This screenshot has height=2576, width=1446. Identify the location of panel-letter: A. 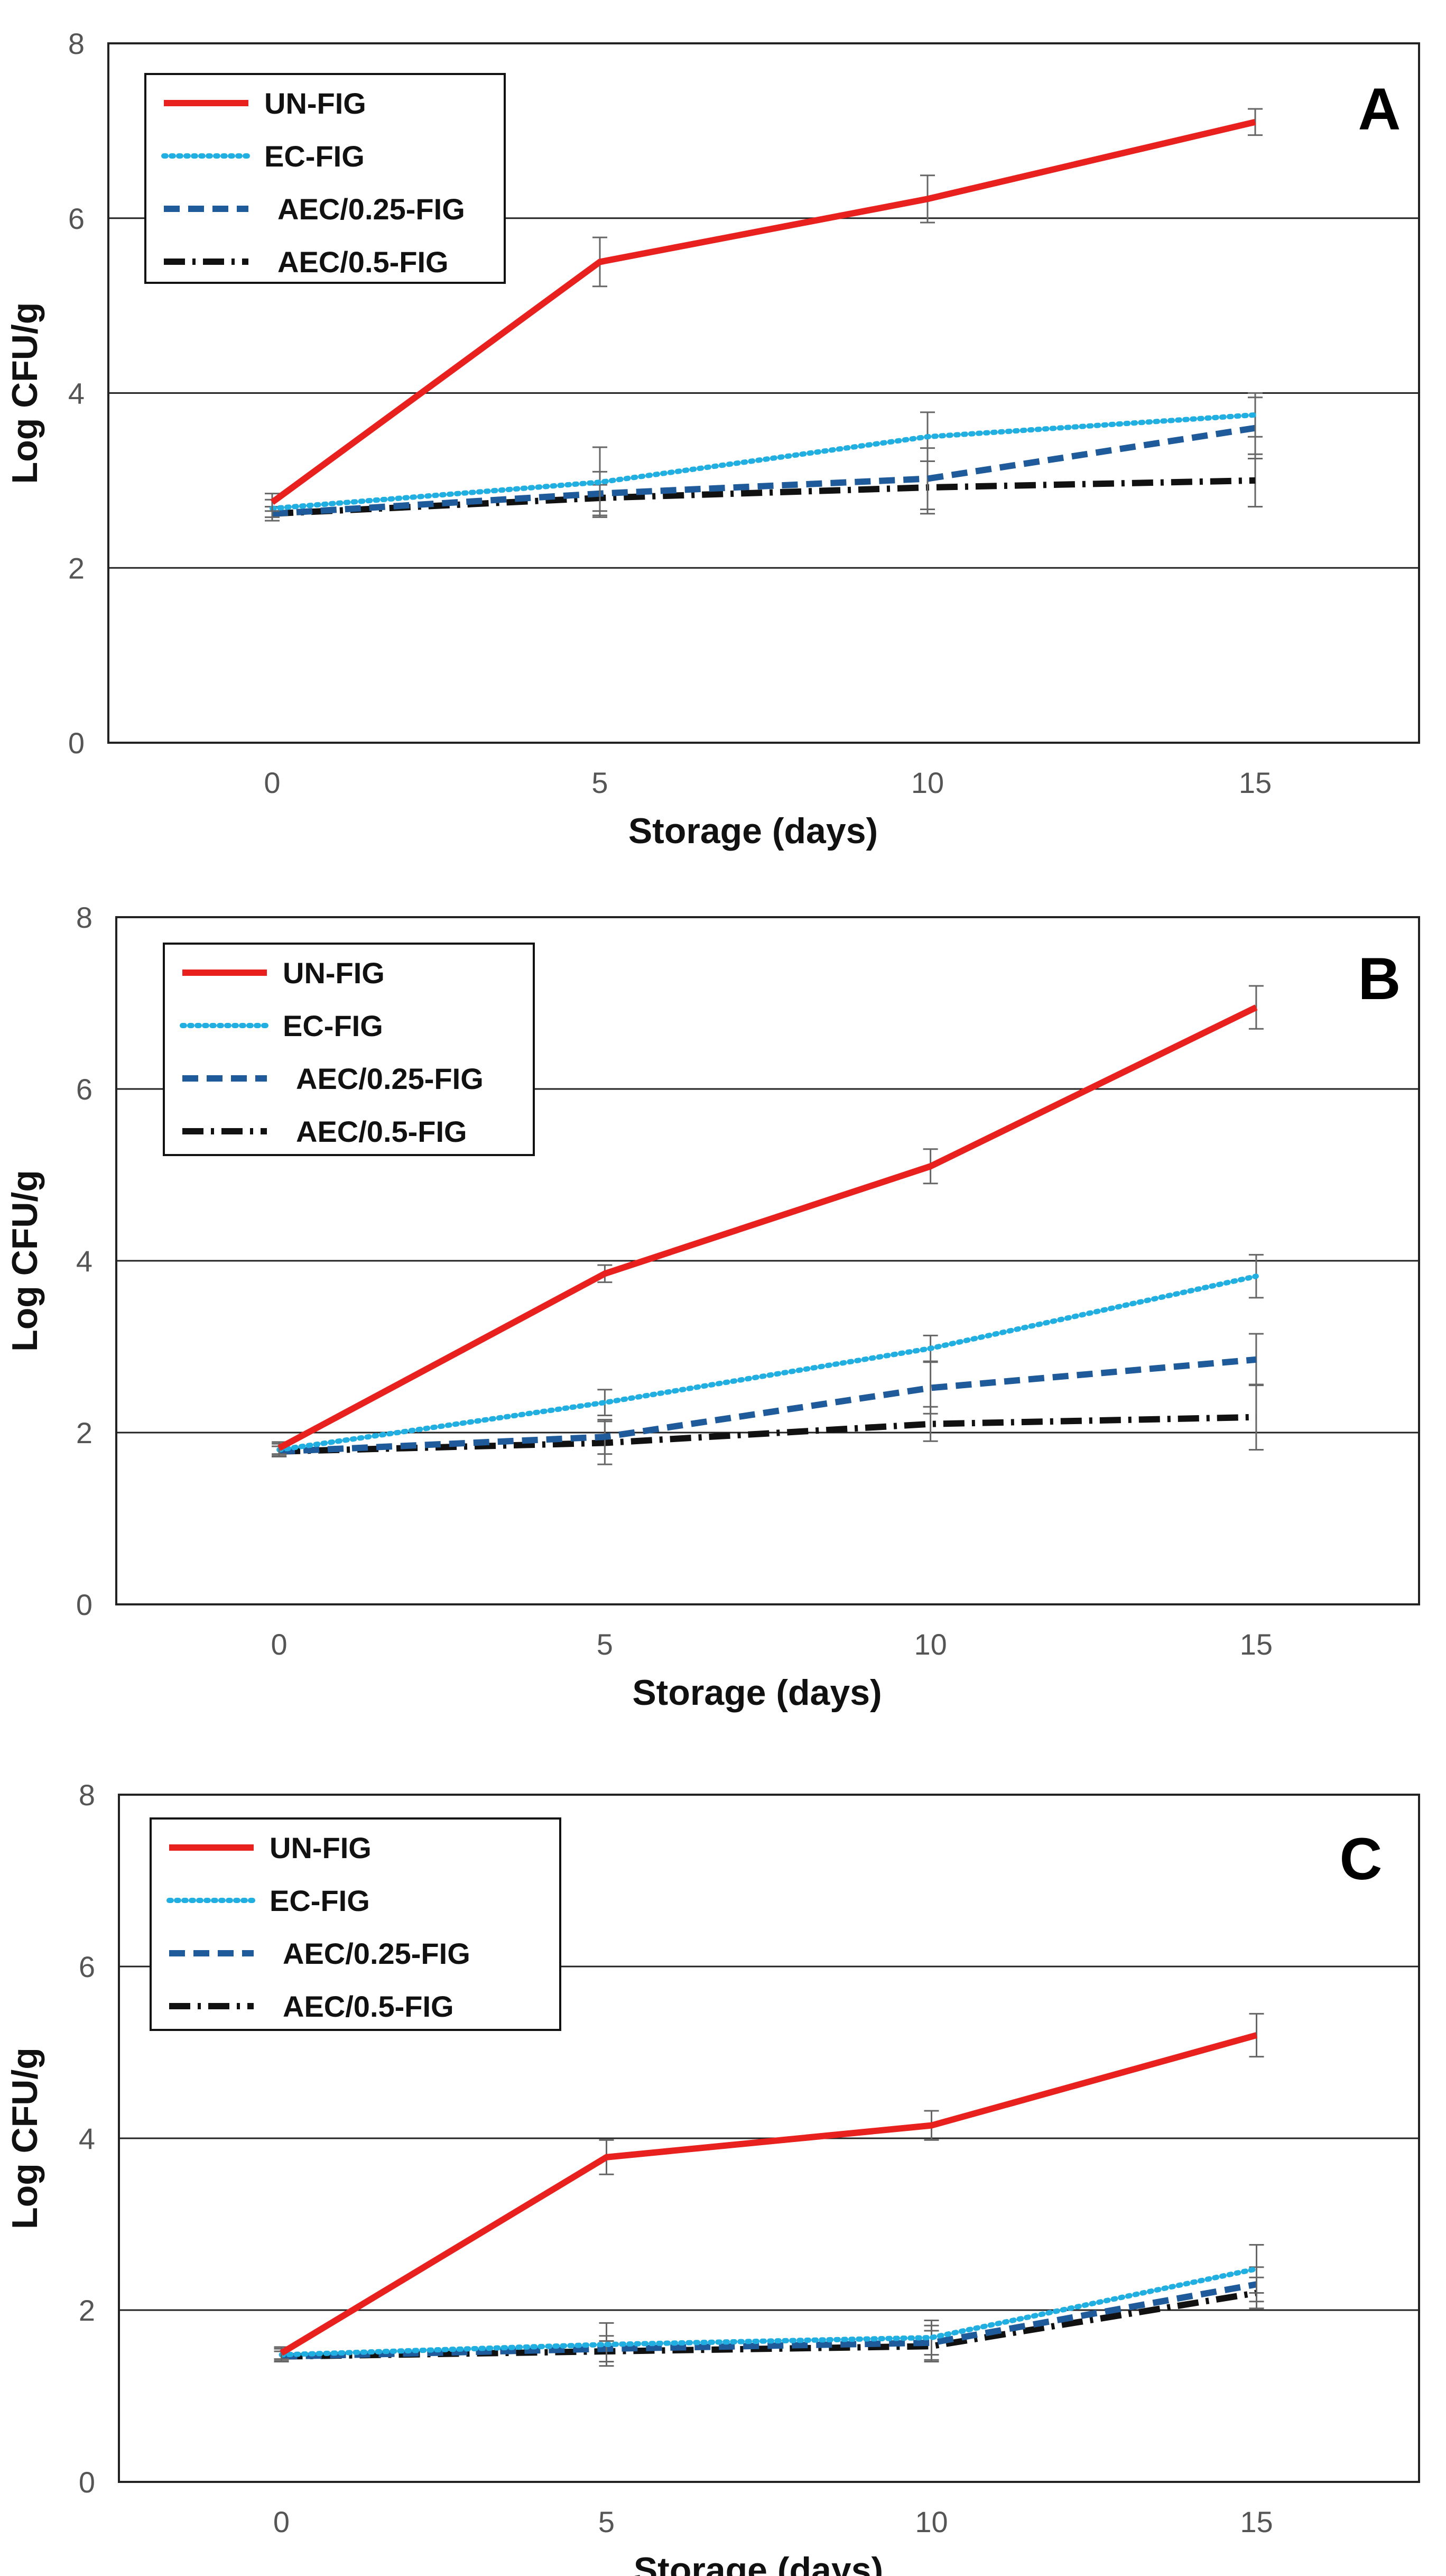
(1379, 109).